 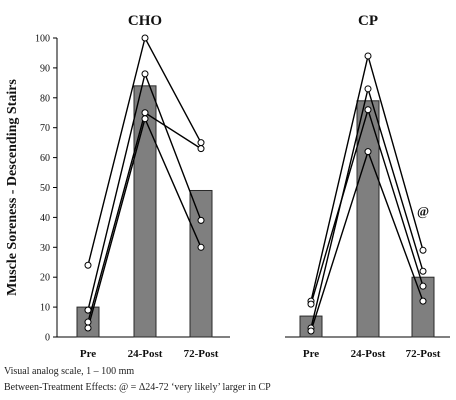 What do you see at coordinates (45, 128) in the screenshot?
I see `y-tick-label: 70` at bounding box center [45, 128].